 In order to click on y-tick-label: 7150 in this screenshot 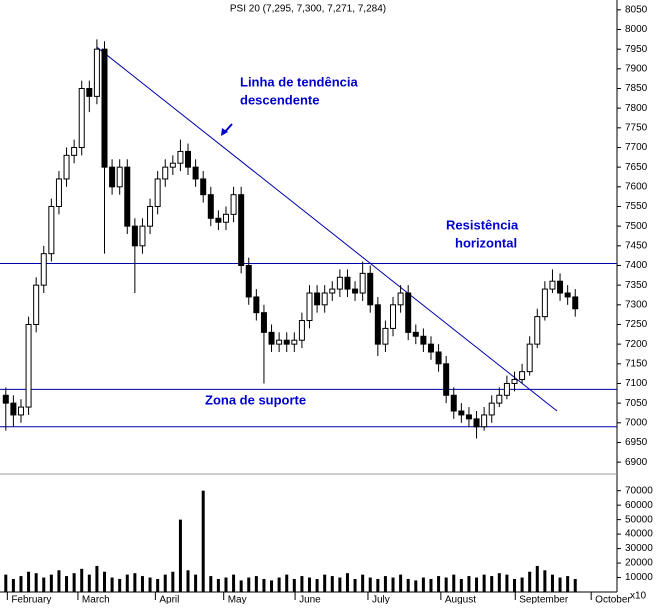, I will do `click(636, 363)`.